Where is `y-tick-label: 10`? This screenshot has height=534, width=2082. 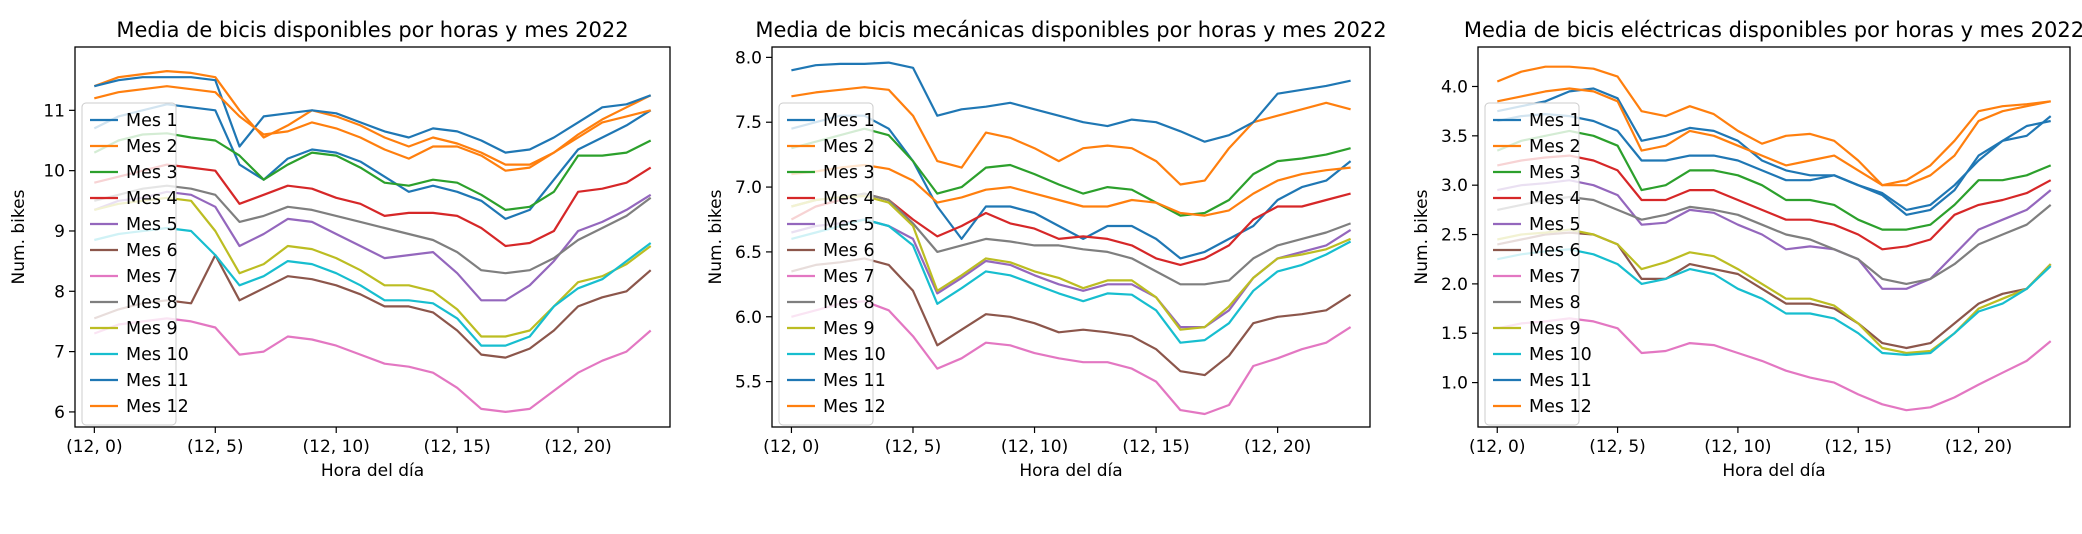
y-tick-label: 10 is located at coordinates (54, 172).